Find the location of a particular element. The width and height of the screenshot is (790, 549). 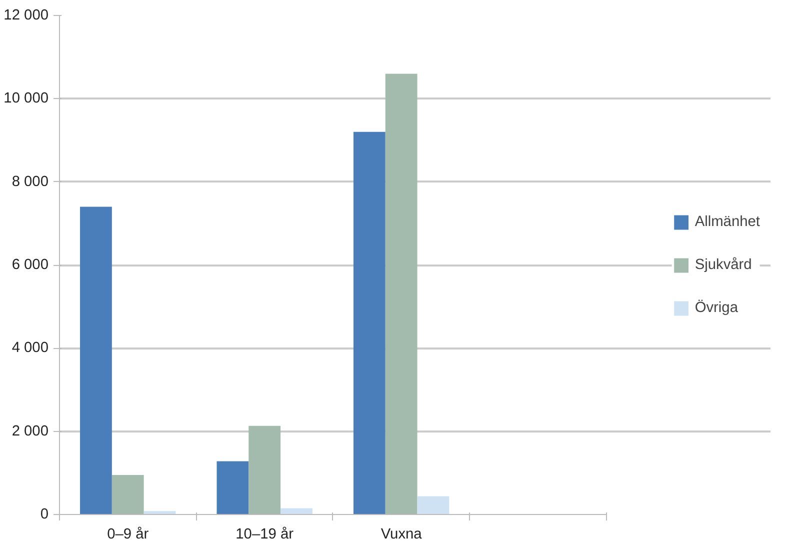

legend-label: Allmänhet is located at coordinates (727, 222).